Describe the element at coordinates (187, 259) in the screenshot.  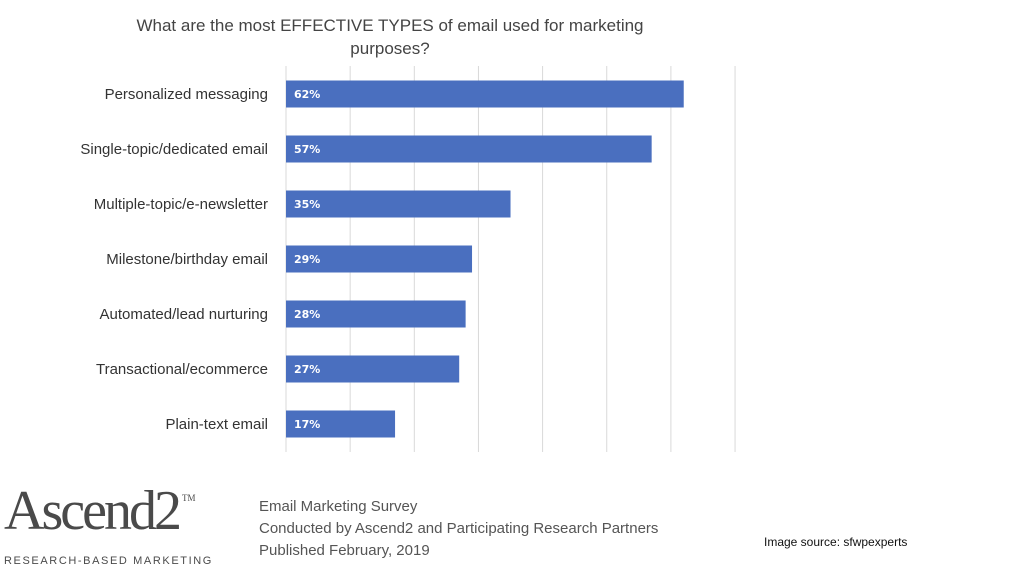
I see `category-label: Milestone/birthday email` at that location.